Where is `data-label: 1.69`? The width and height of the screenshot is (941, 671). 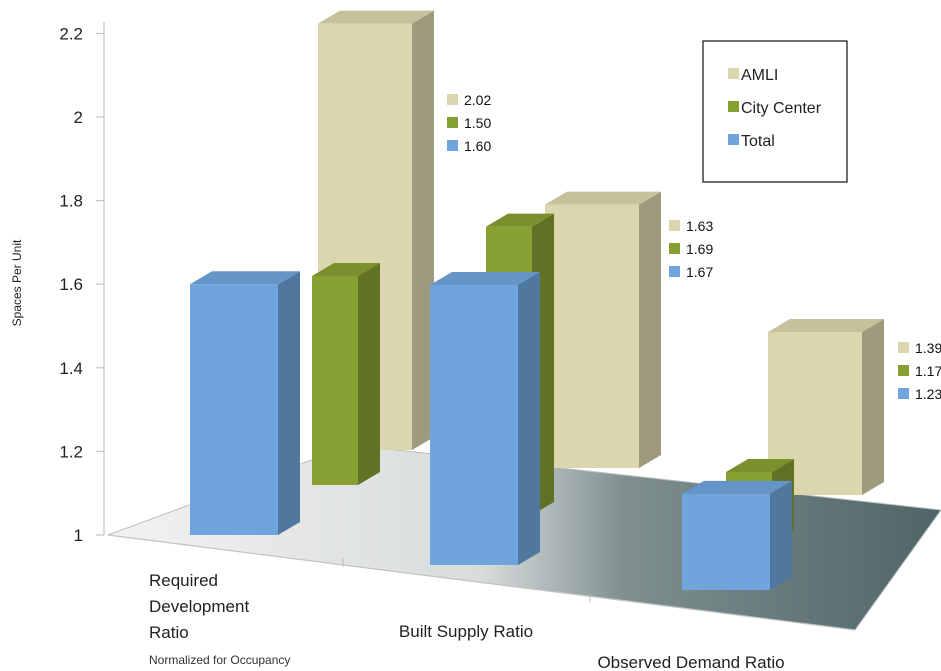 data-label: 1.69 is located at coordinates (699, 249).